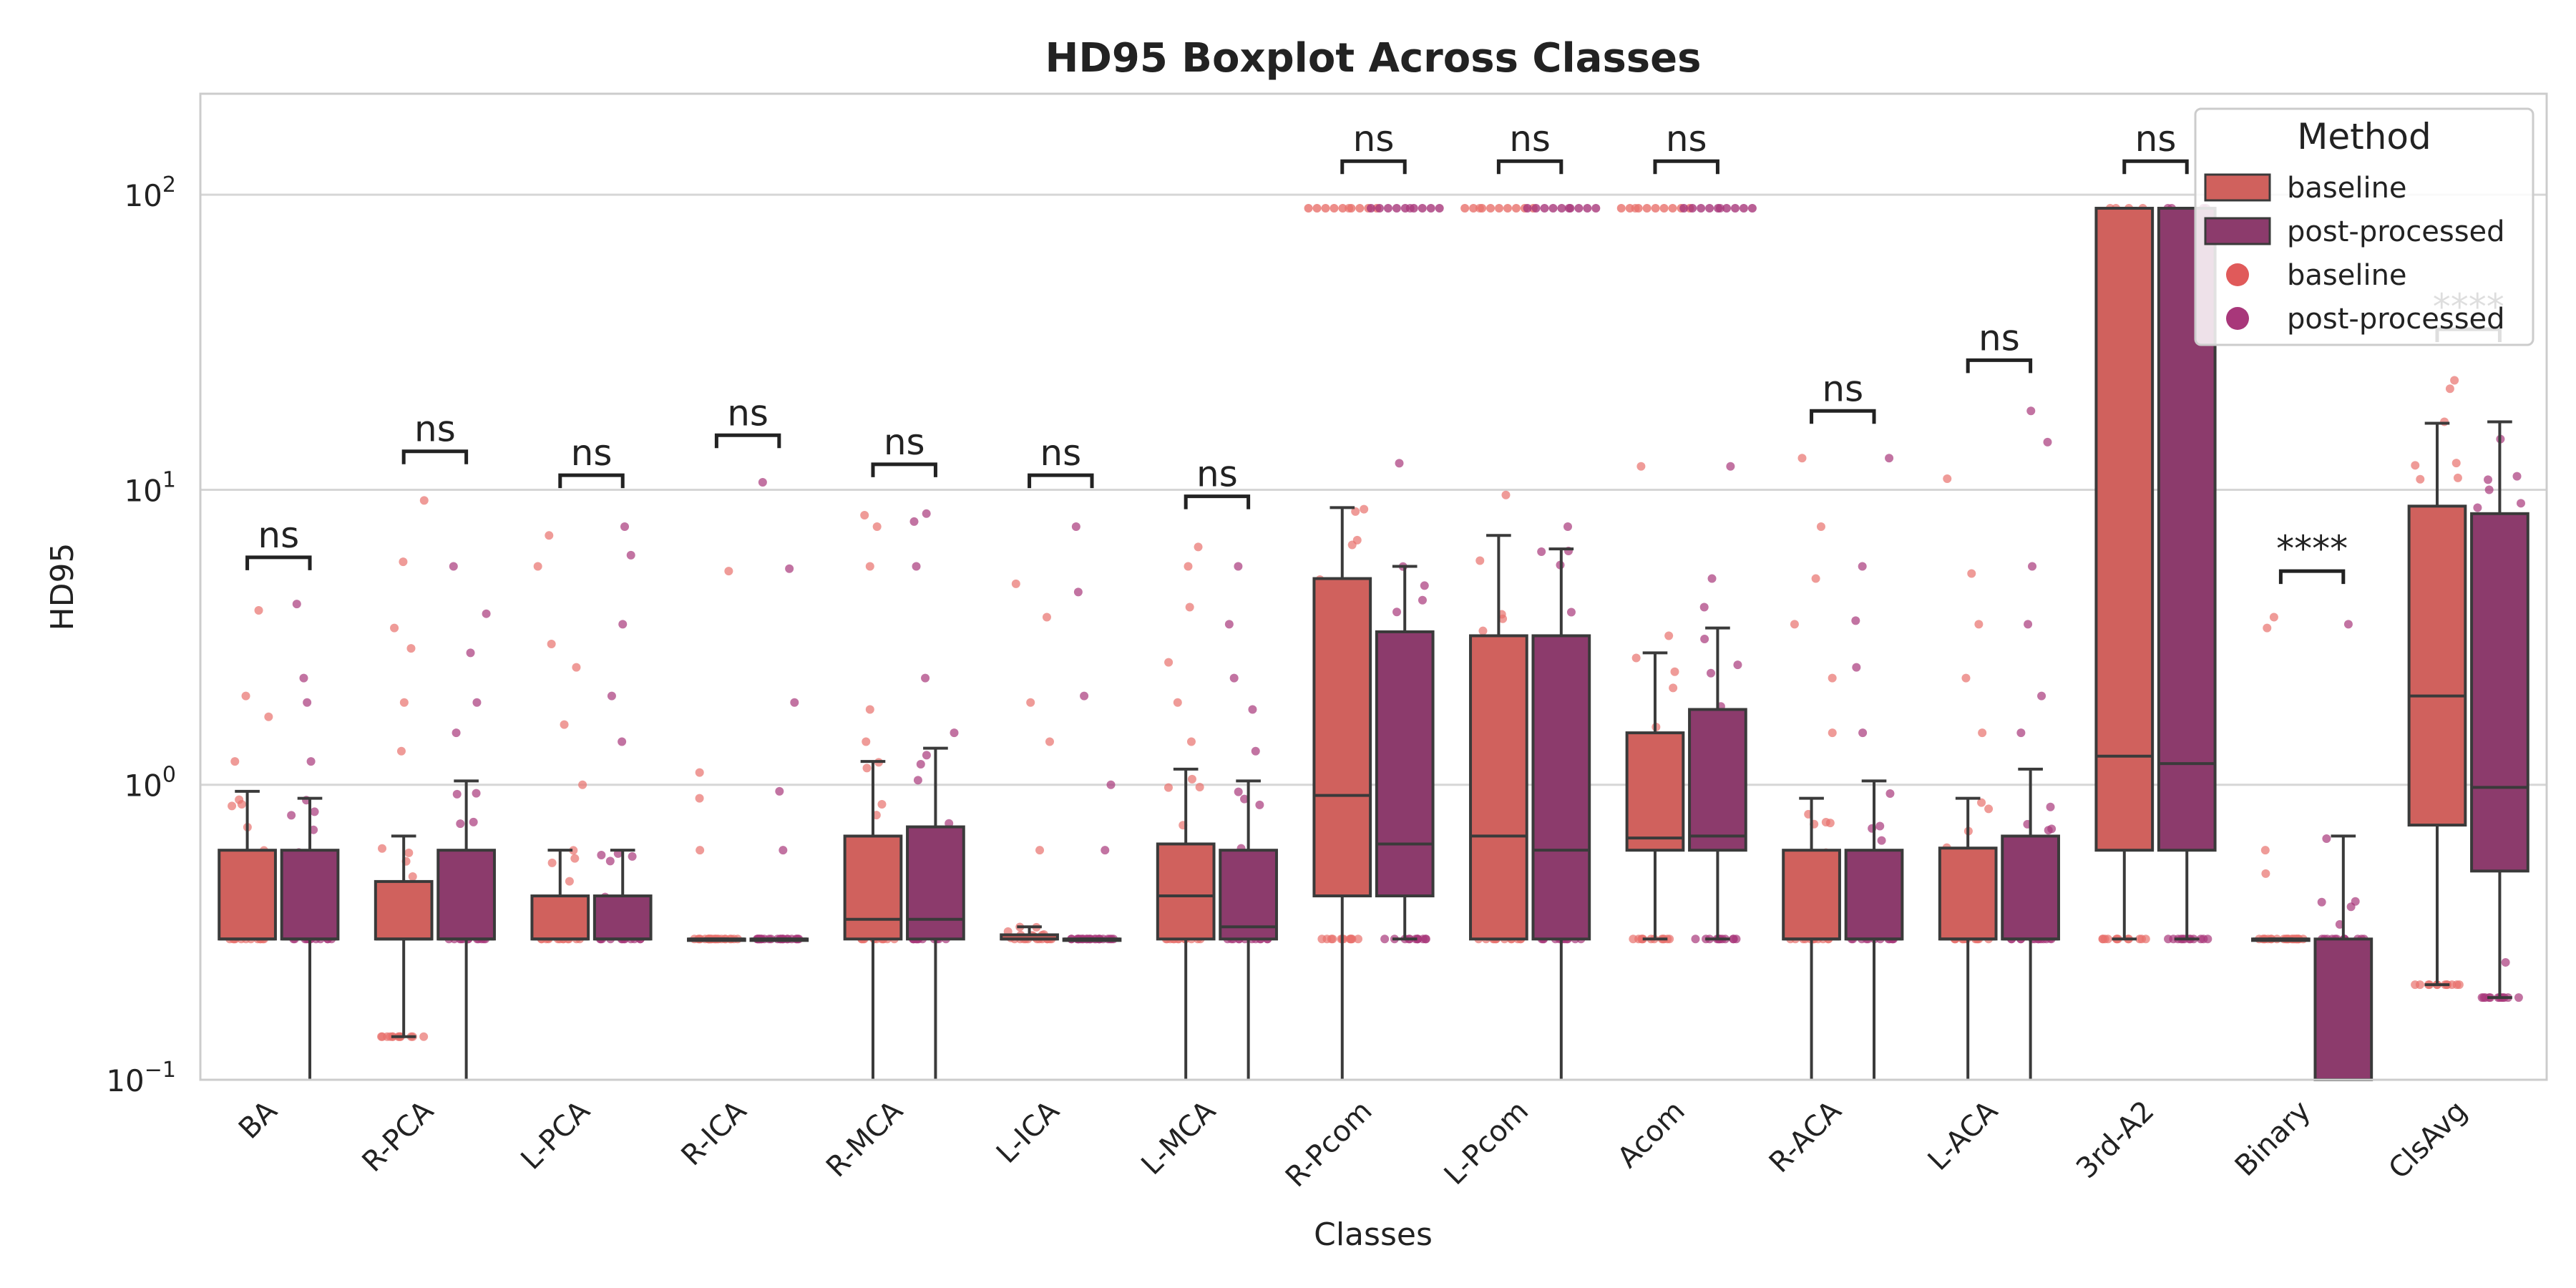 This screenshot has width=2576, height=1288. I want to click on box-post-processed, so click(1874, 895).